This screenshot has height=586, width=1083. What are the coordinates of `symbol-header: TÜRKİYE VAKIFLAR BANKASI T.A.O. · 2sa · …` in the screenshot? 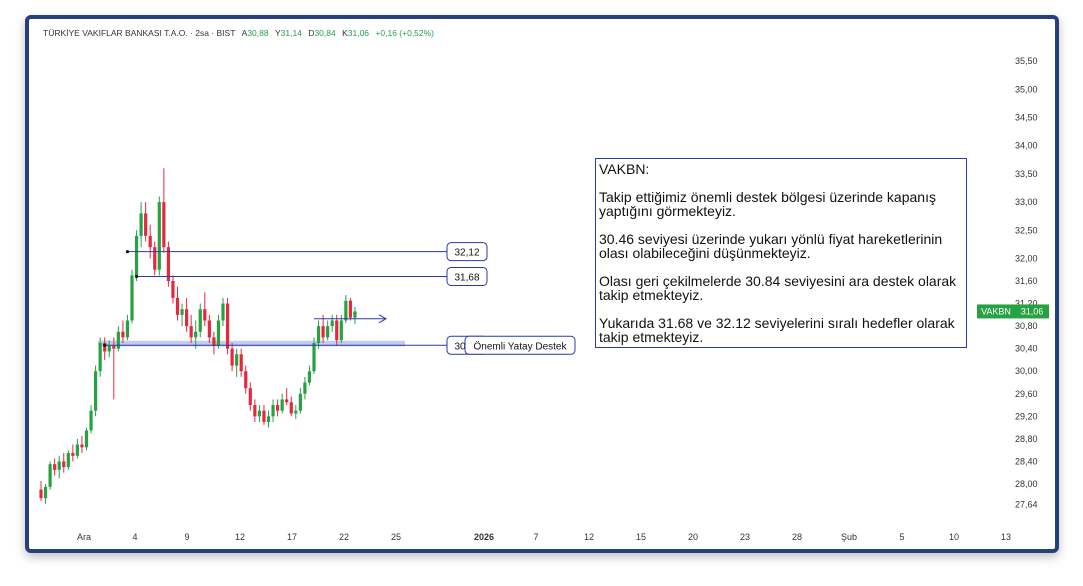 It's located at (238, 33).